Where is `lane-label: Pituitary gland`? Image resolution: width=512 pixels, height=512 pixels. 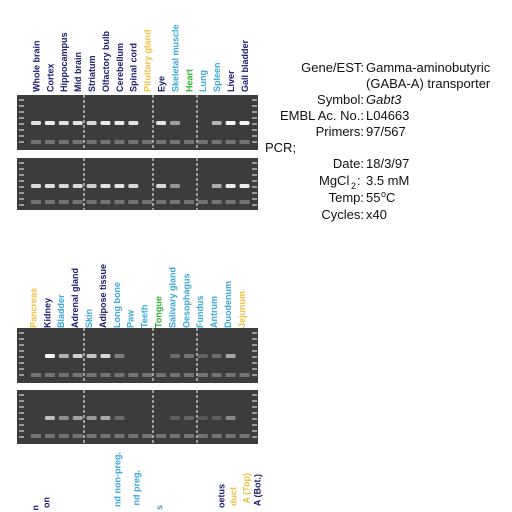
lane-label: Pituitary gland is located at coordinates (148, 60).